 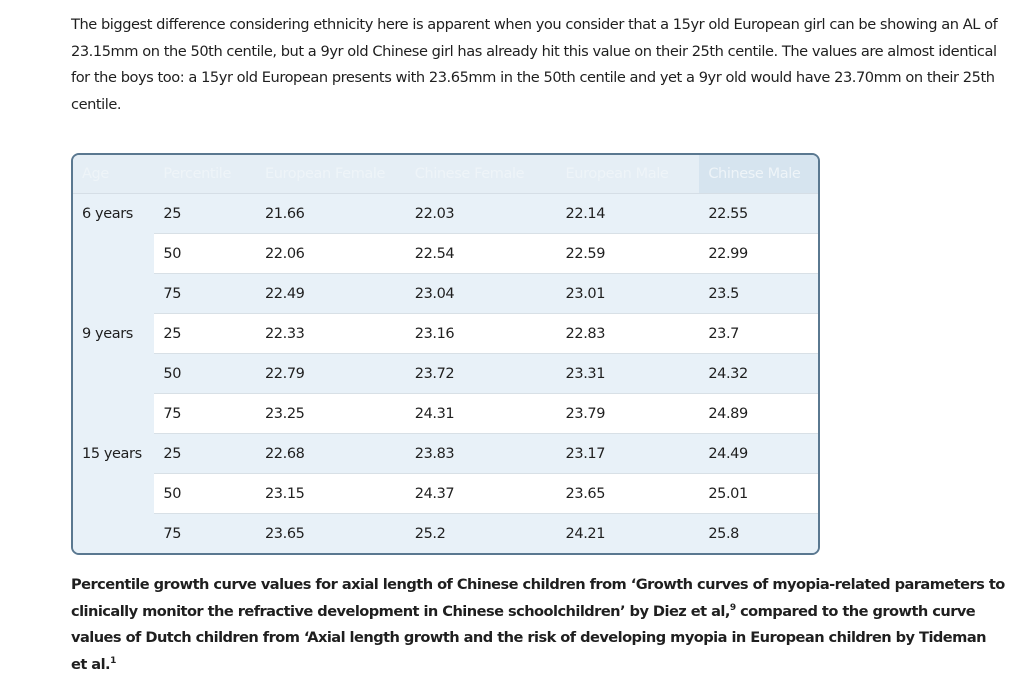 What do you see at coordinates (330, 453) in the screenshot?
I see `european-female-cell: 22.68` at bounding box center [330, 453].